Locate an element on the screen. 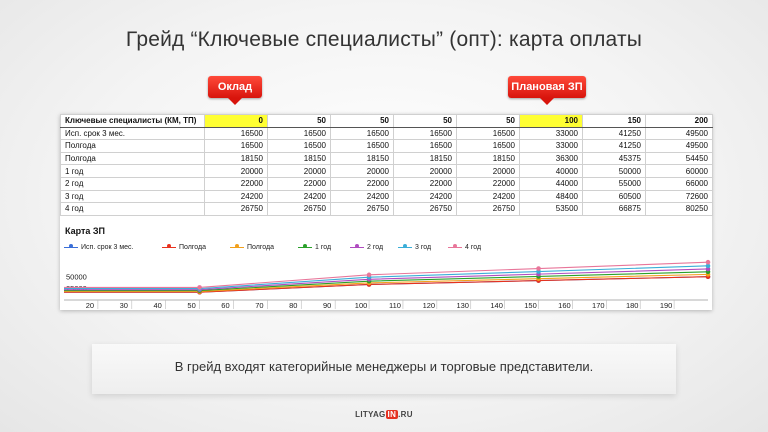 The width and height of the screenshot is (768, 432). brand-left: LITYAG is located at coordinates (370, 414).